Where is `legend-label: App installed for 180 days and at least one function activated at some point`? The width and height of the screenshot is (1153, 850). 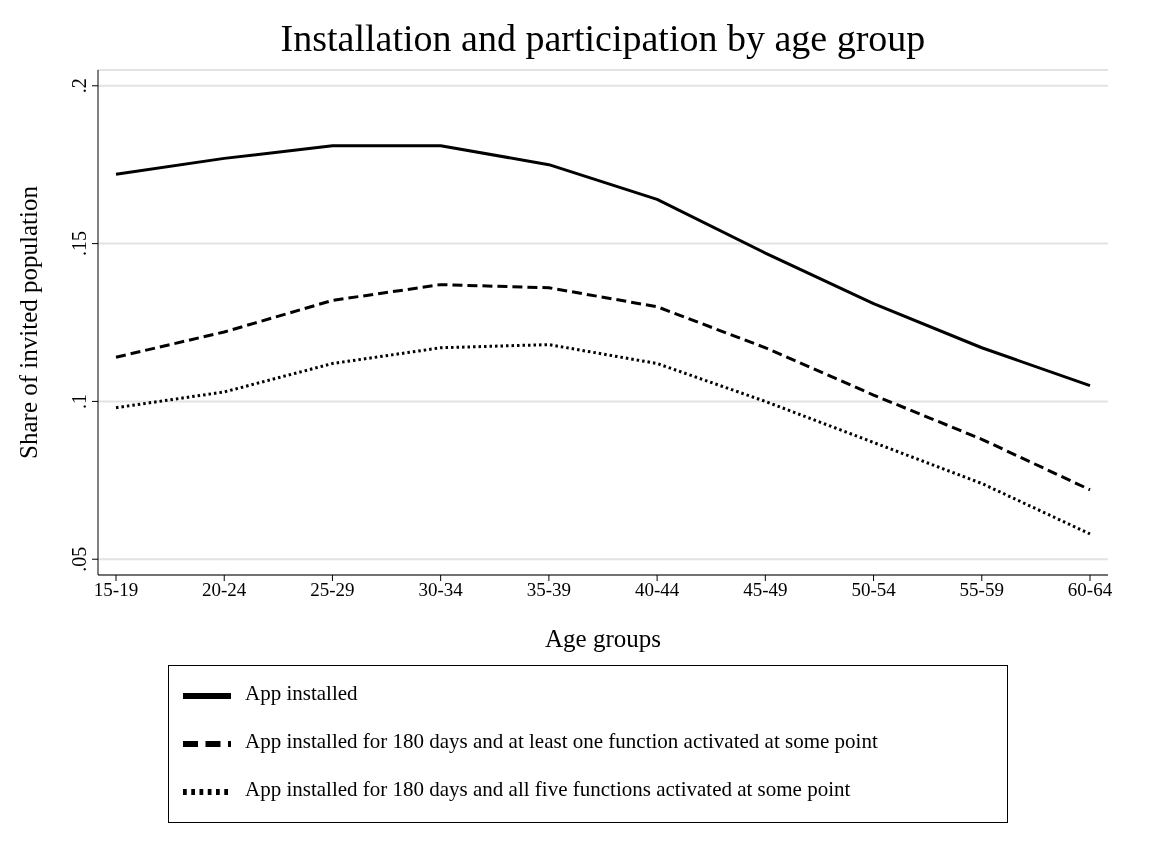
legend-label: App installed for 180 days and at least one function activated at some point is located at coordinates (561, 740).